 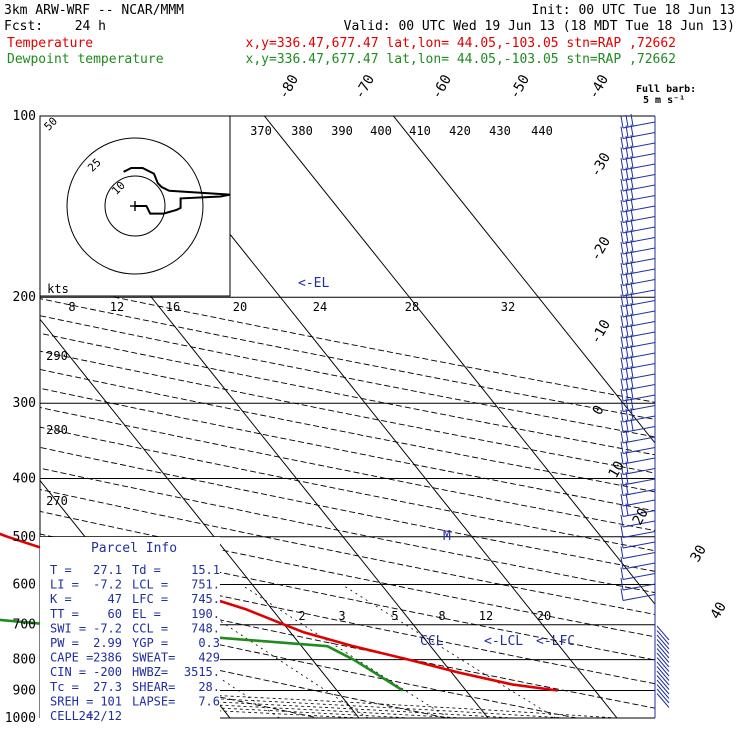 What do you see at coordinates (107, 628) in the screenshot?
I see `parcel-value: -7.2` at bounding box center [107, 628].